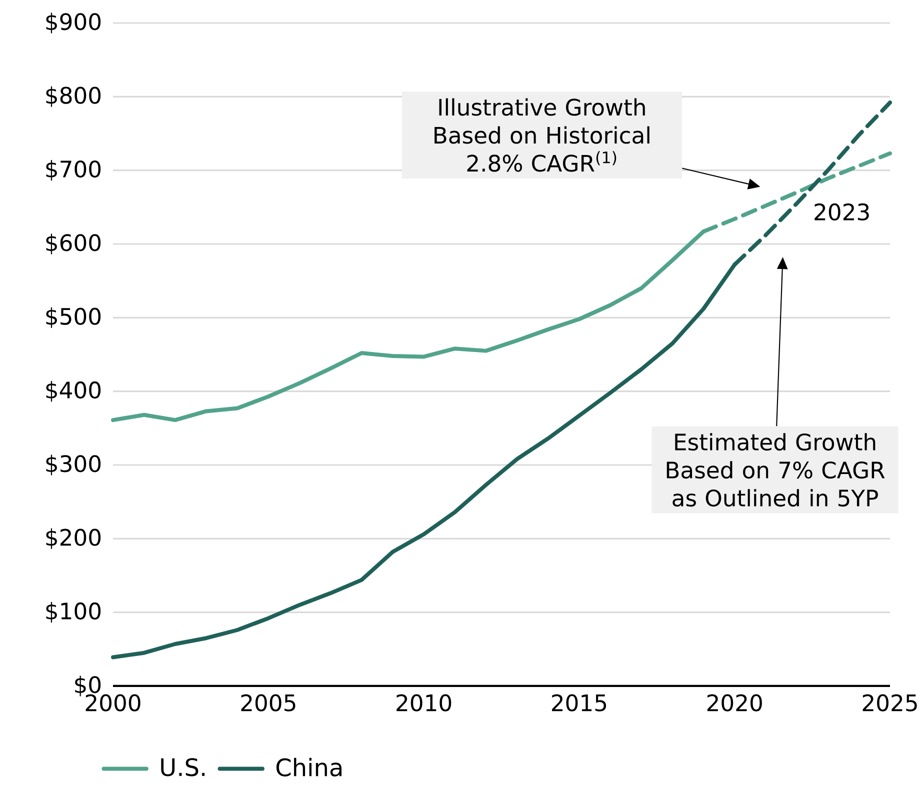 The height and width of the screenshot is (806, 922). What do you see at coordinates (579, 703) in the screenshot?
I see `x-tick-label: 2015` at bounding box center [579, 703].